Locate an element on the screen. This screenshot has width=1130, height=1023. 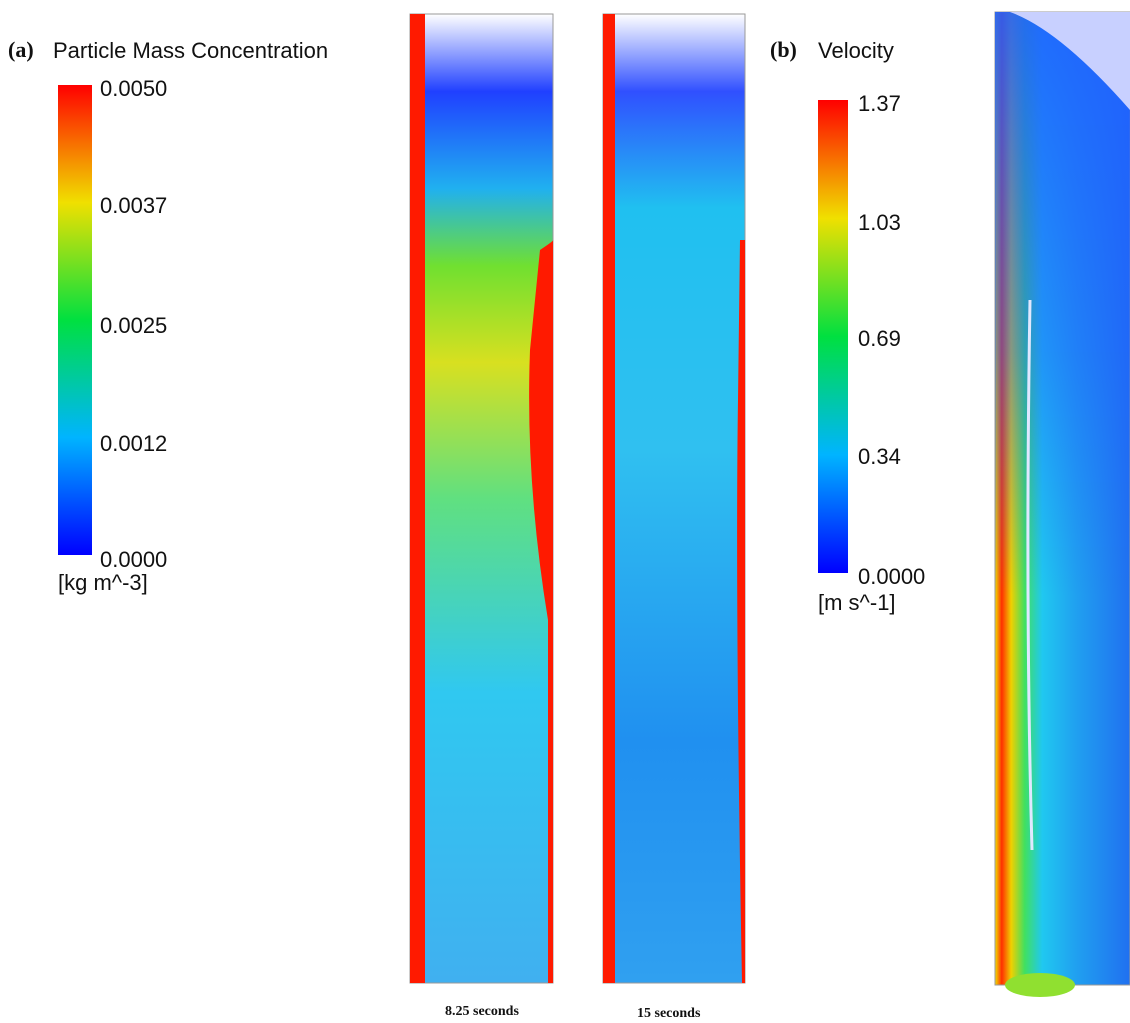
tick-label: 0.0012 is located at coordinates (133, 443).